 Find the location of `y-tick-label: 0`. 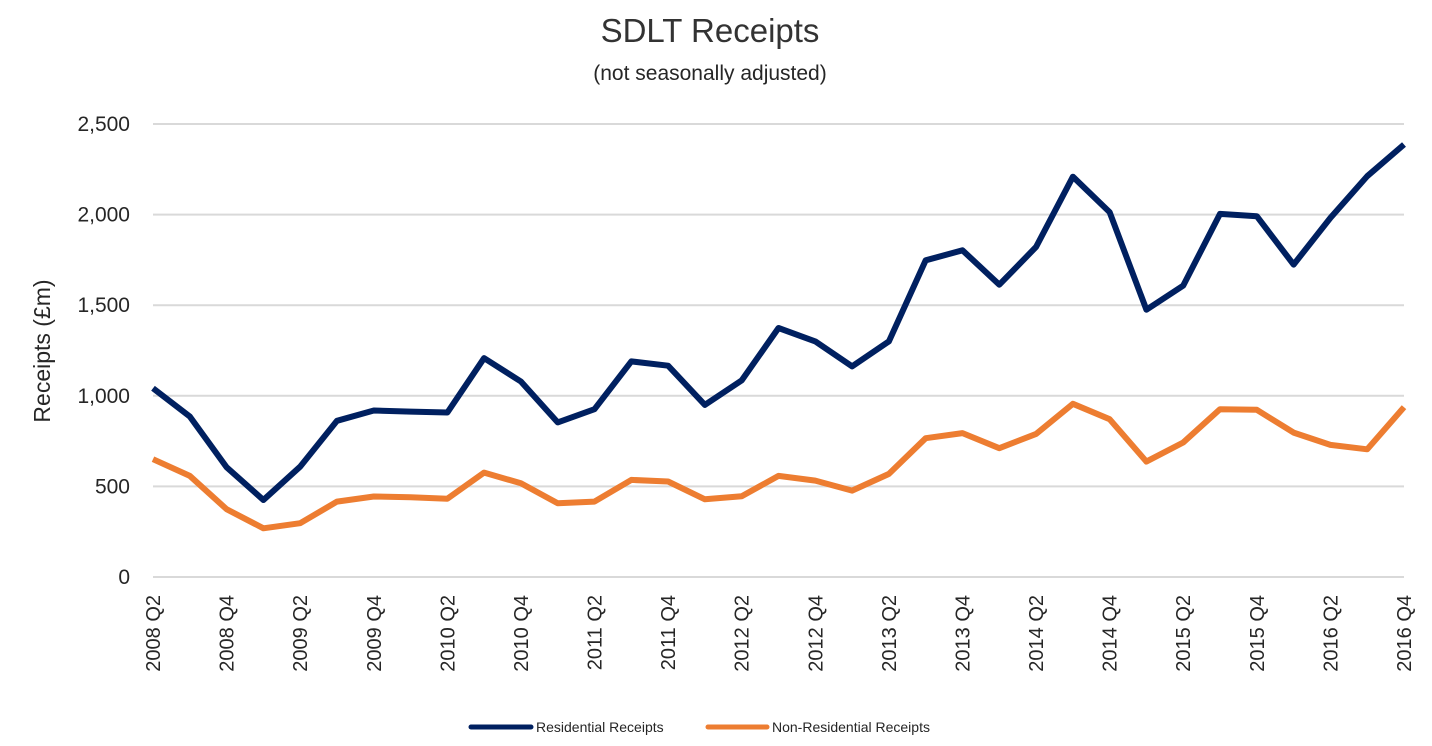

y-tick-label: 0 is located at coordinates (124, 577).